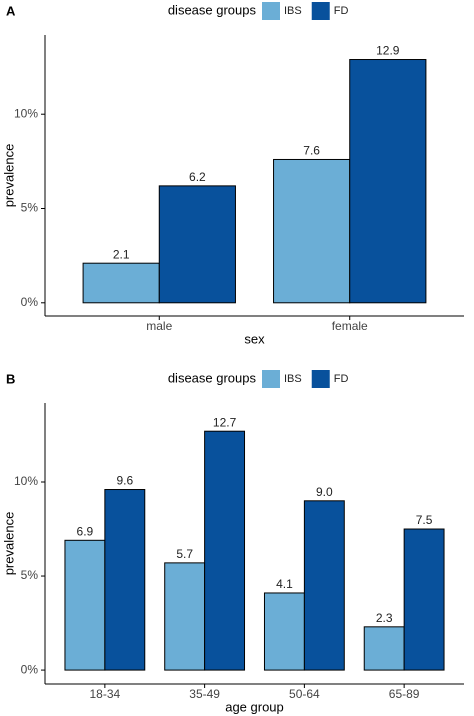 The image size is (474, 716). What do you see at coordinates (204, 694) in the screenshot?
I see `x-tick-label: 35-49` at bounding box center [204, 694].